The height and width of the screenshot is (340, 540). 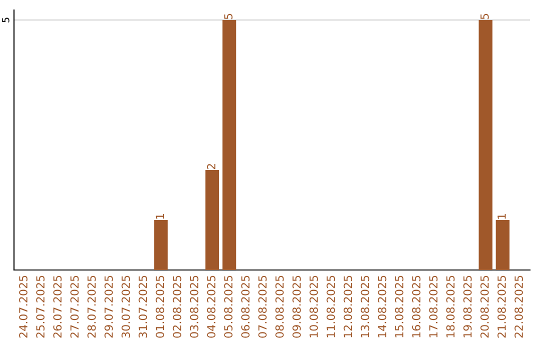 What do you see at coordinates (126, 307) in the screenshot?
I see `x-tick-label: 30.07.2025` at bounding box center [126, 307].